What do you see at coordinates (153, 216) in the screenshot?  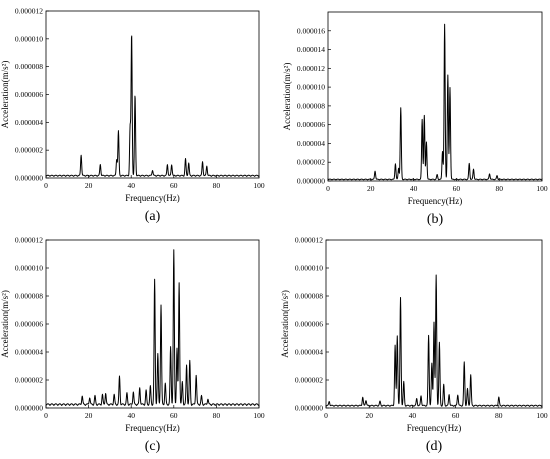 I see `panel-label: (a)` at bounding box center [153, 216].